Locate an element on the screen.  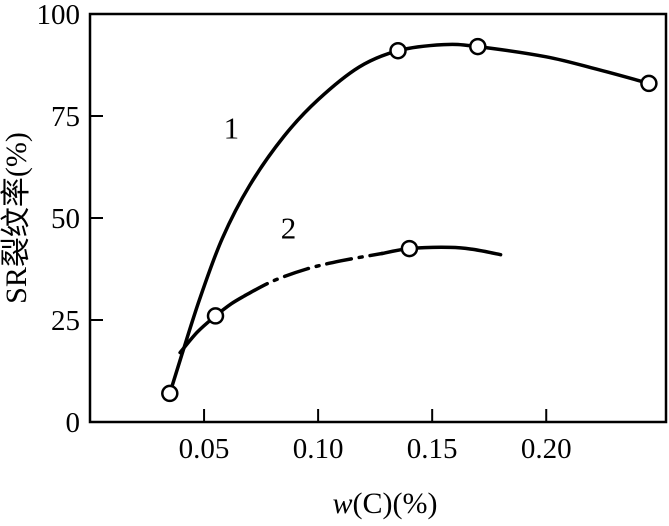
y-tick-label: 75 is located at coordinates (65, 117).